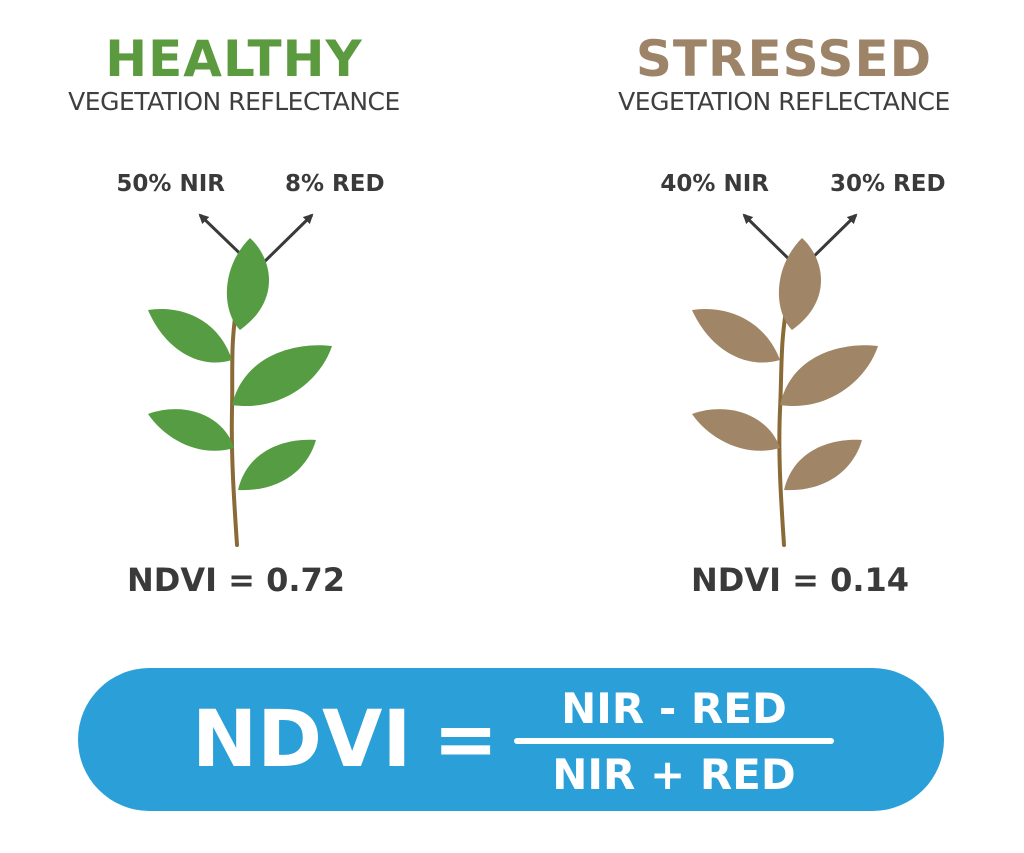 The image size is (1024, 853). I want to click on fraction-bar, so click(674, 741).